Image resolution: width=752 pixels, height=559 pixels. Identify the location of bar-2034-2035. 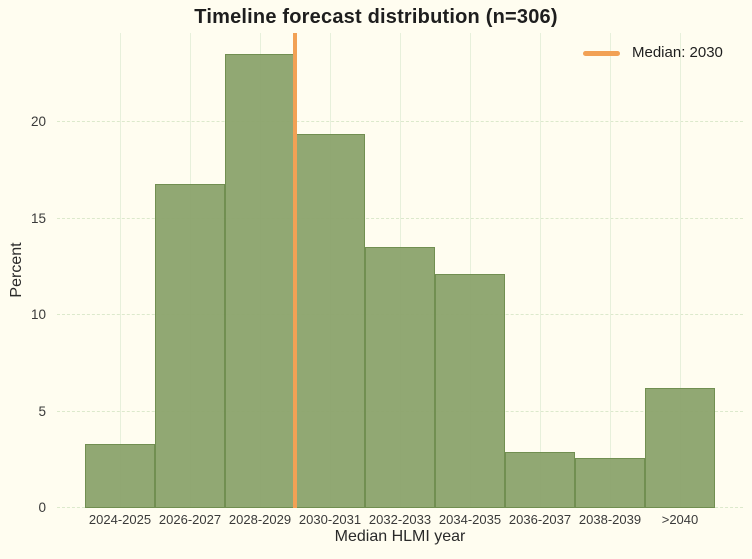
(470, 391).